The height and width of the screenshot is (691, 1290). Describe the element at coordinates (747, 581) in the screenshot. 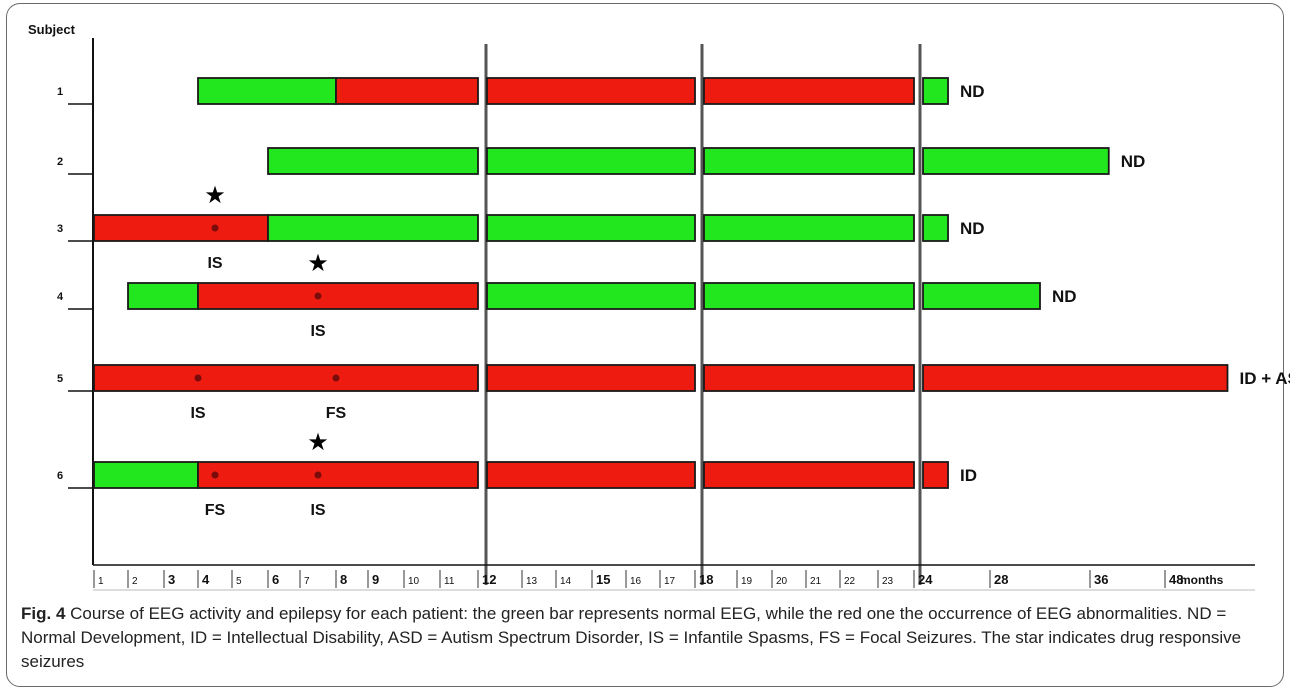

I see `x-tick-label: 19` at that location.